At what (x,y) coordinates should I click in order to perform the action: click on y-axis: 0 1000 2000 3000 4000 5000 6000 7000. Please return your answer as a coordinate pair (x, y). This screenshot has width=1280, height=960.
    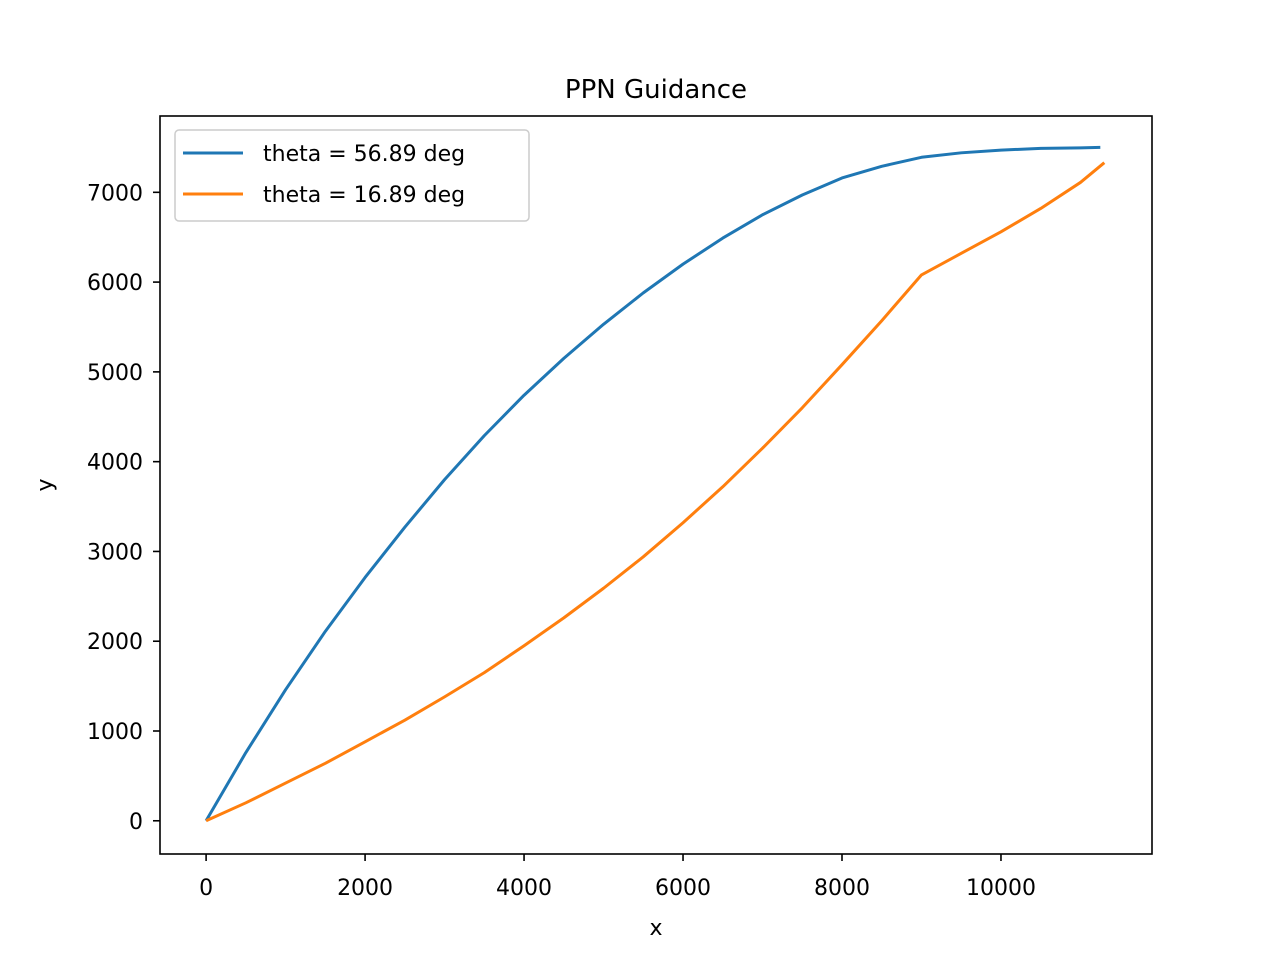
    Looking at the image, I should click on (123, 508).